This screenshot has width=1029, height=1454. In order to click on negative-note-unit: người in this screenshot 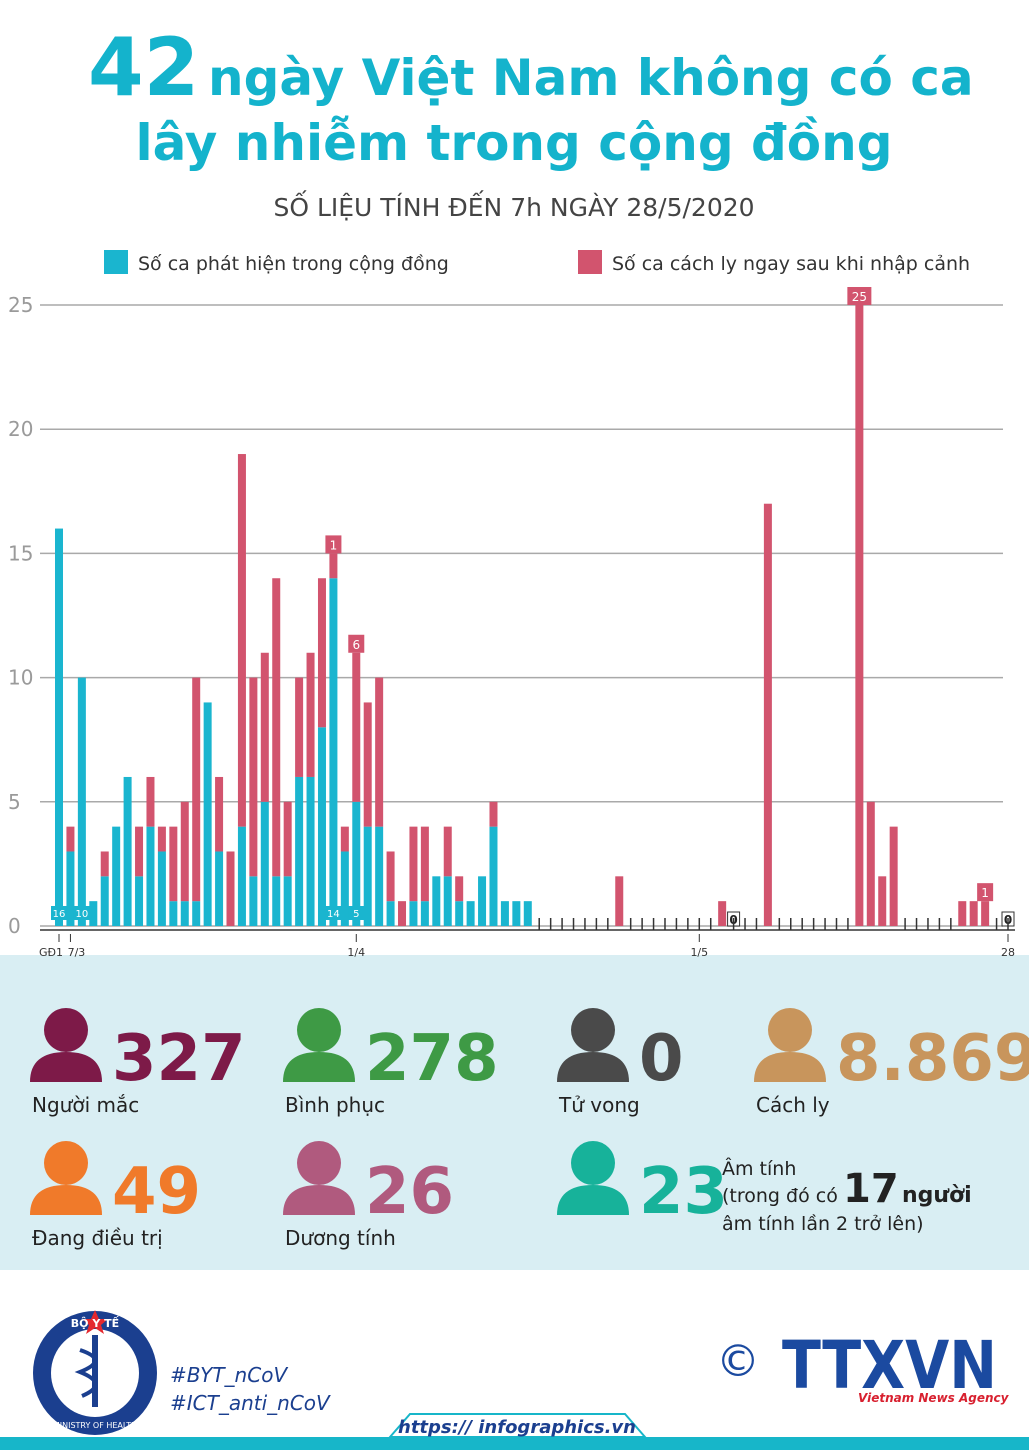, I will do `click(937, 1195)`.